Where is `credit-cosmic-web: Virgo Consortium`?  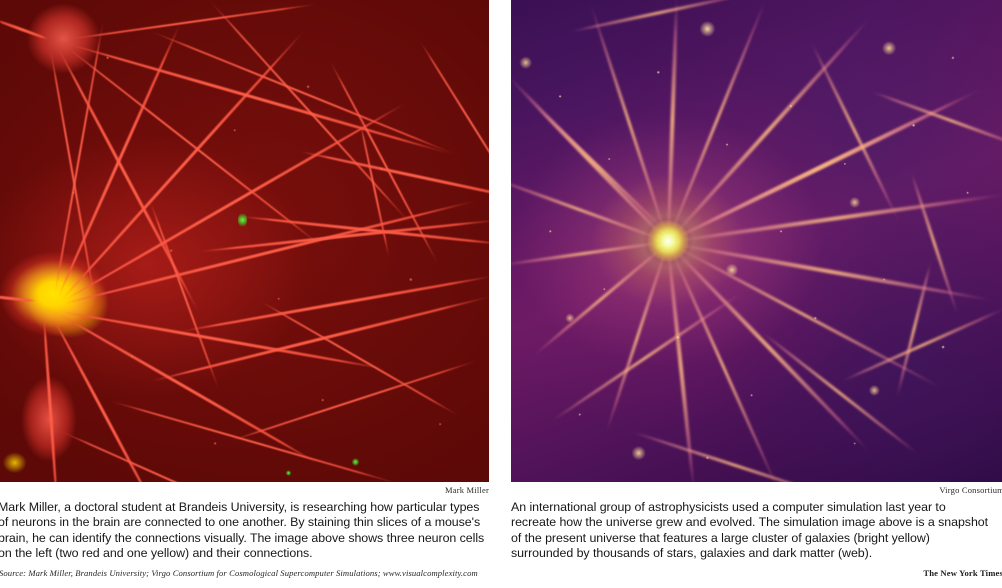 credit-cosmic-web: Virgo Consortium is located at coordinates (970, 490).